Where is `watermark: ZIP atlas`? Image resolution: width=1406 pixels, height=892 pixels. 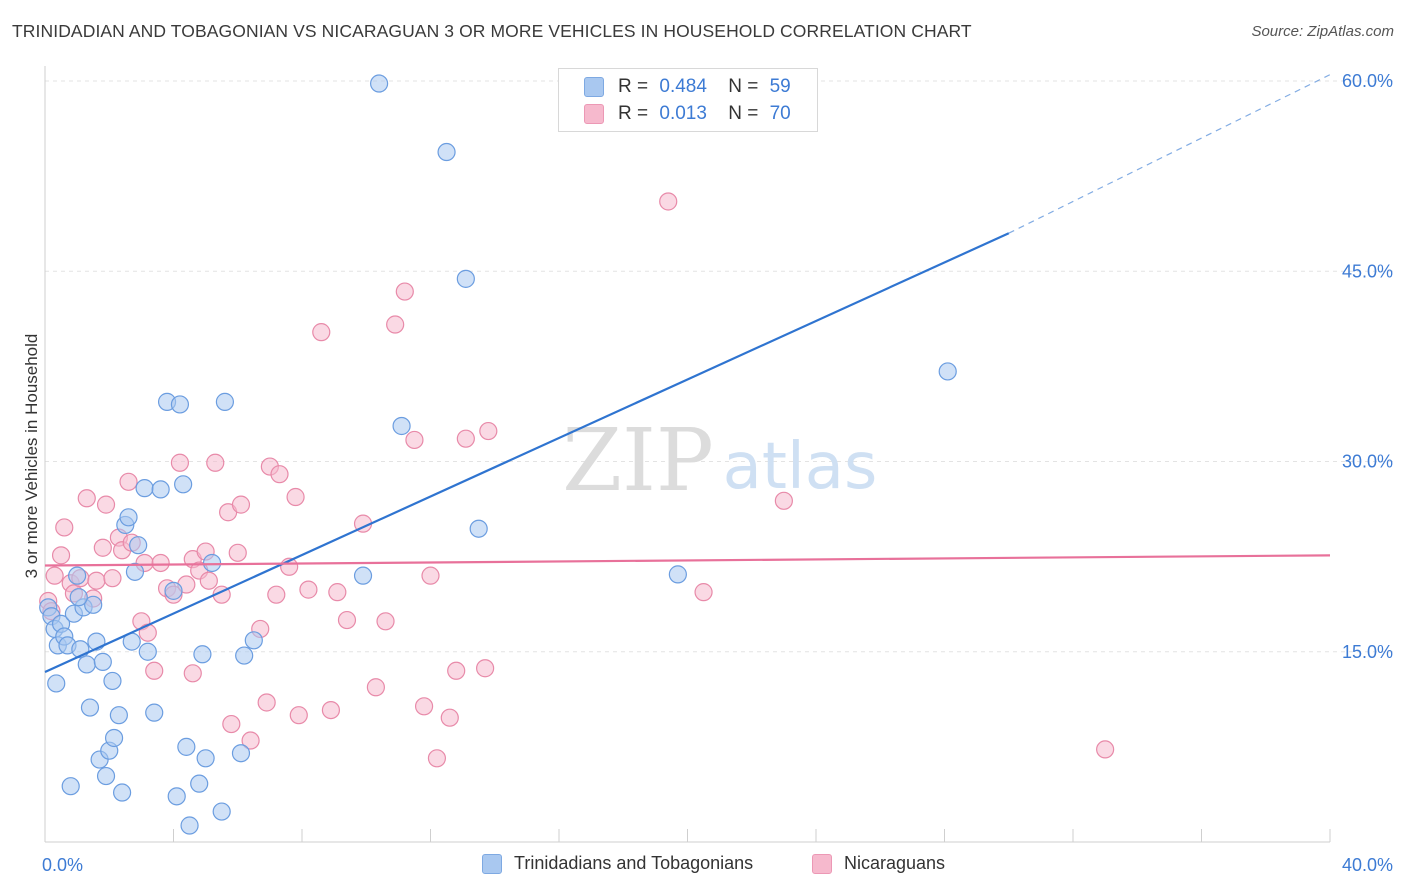 watermark: ZIP atlas is located at coordinates (719, 461).